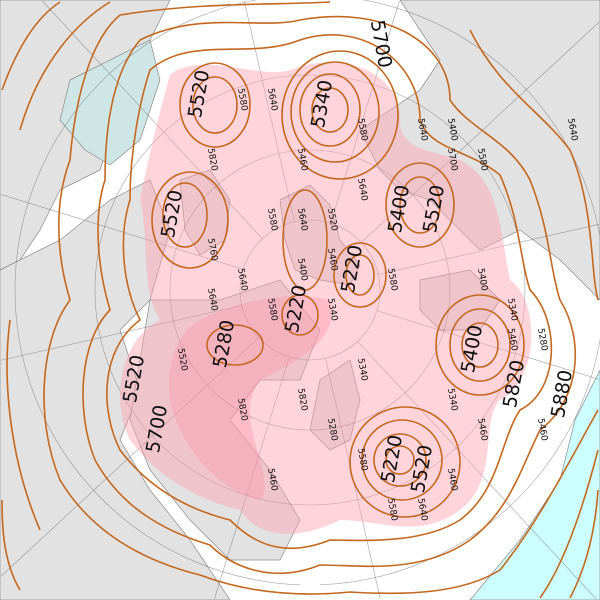  I want to click on contour-label: 5700, so click(452, 160).